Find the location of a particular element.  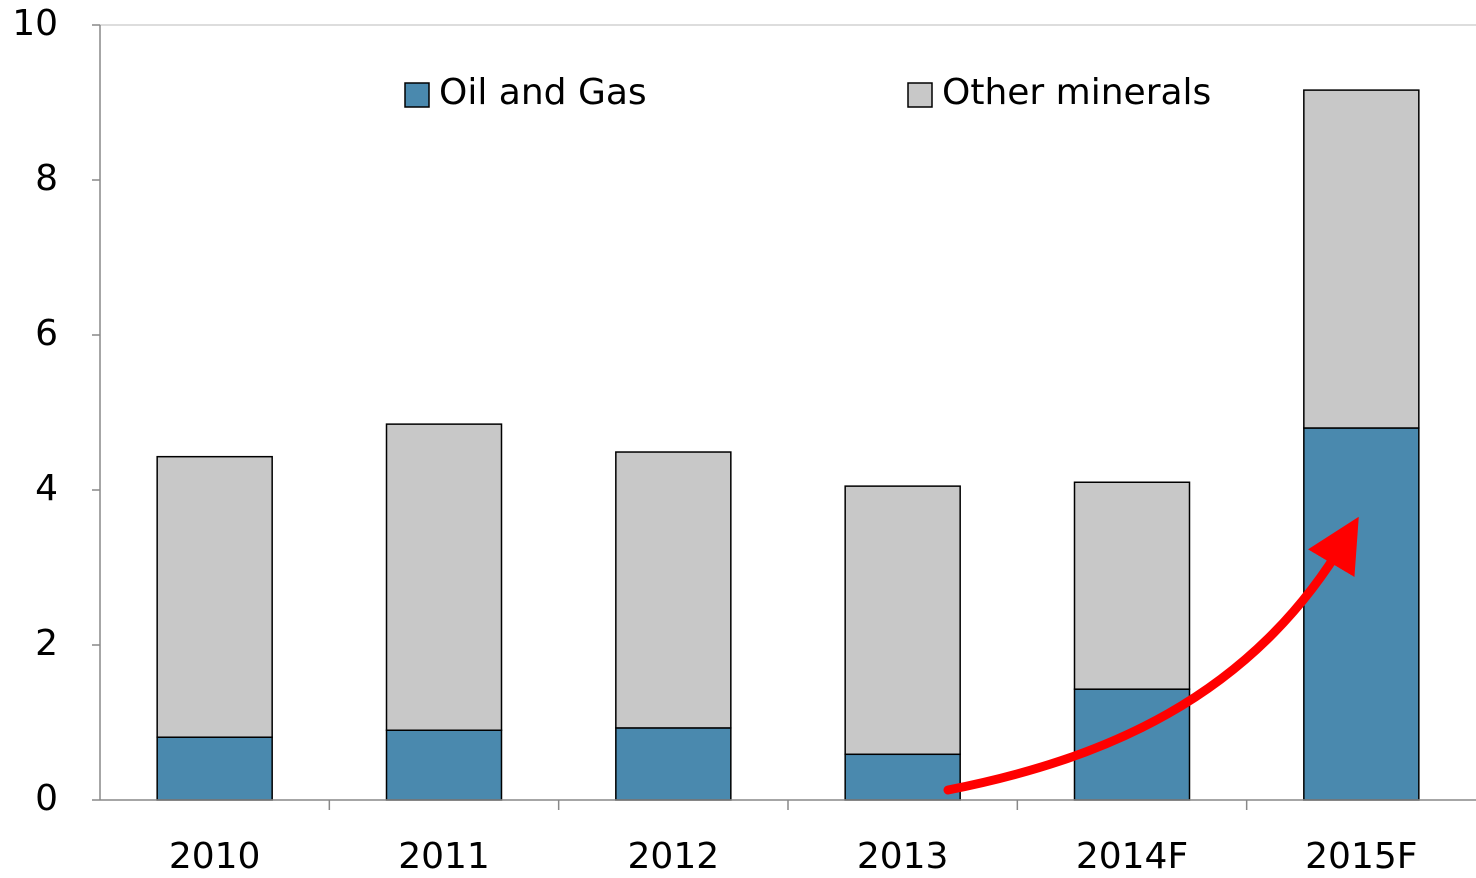

y-tick-label: 4 is located at coordinates (46, 488).